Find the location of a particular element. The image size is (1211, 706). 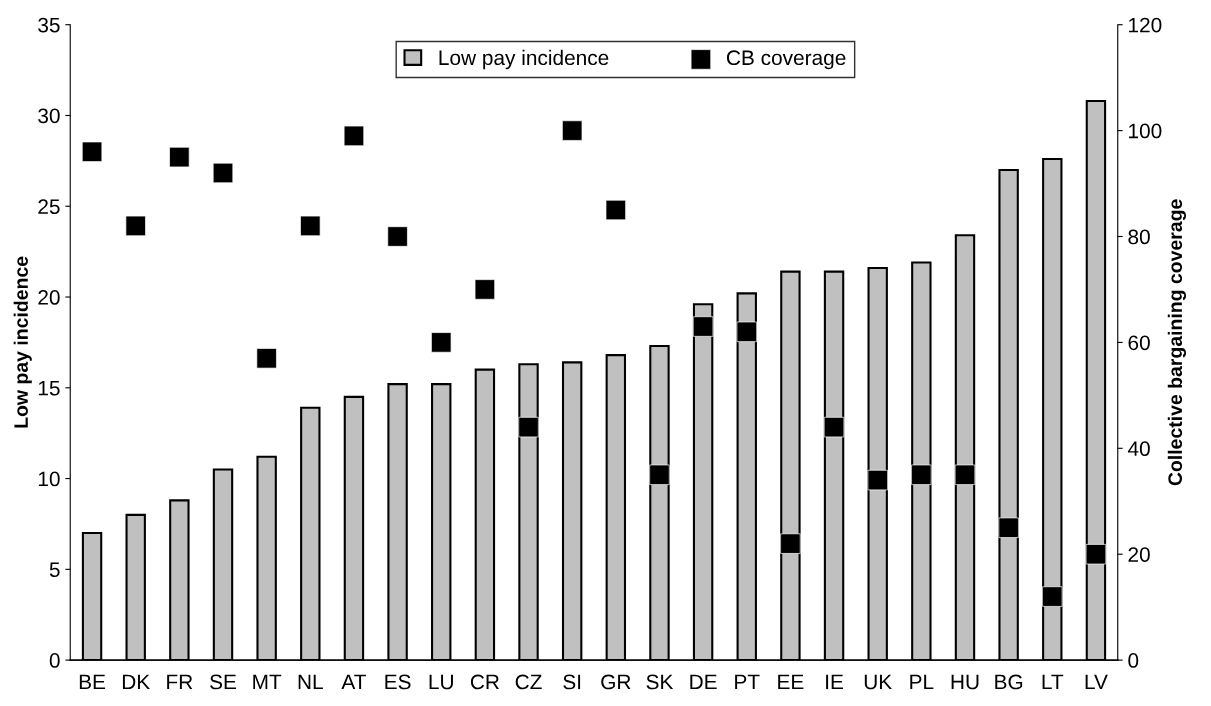

x-tick-label: GR is located at coordinates (616, 682).